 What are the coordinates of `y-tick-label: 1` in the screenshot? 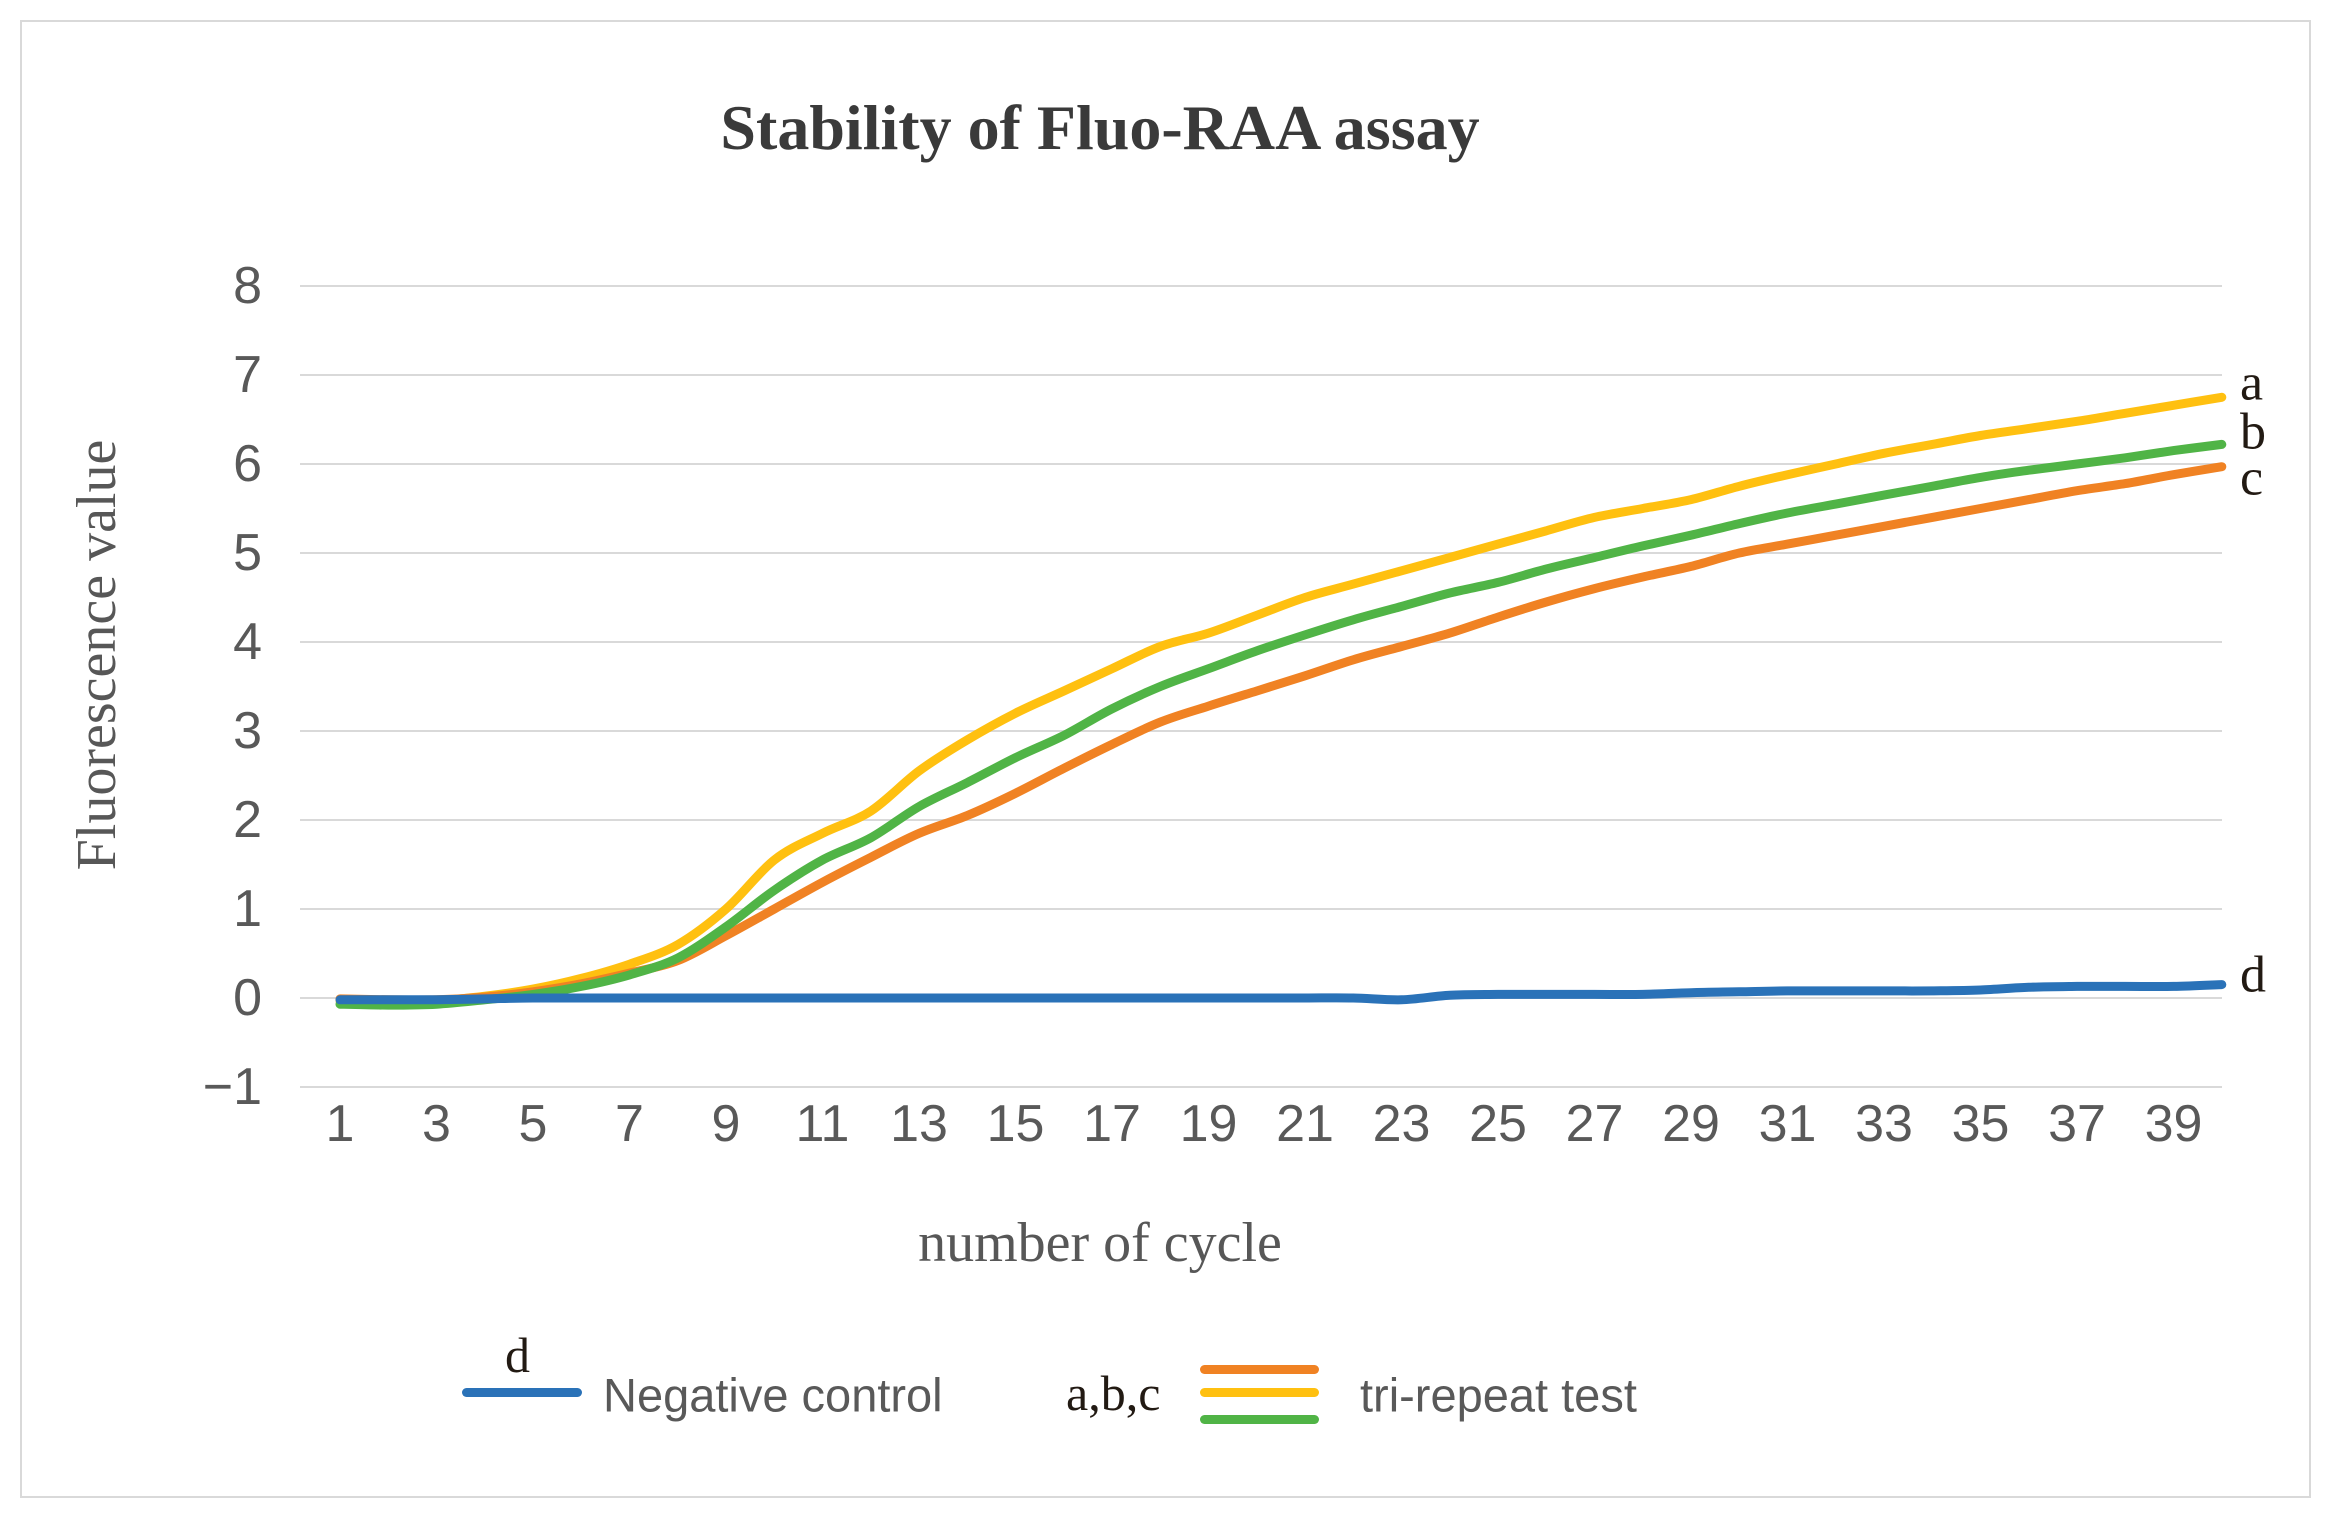 It's located at (247, 909).